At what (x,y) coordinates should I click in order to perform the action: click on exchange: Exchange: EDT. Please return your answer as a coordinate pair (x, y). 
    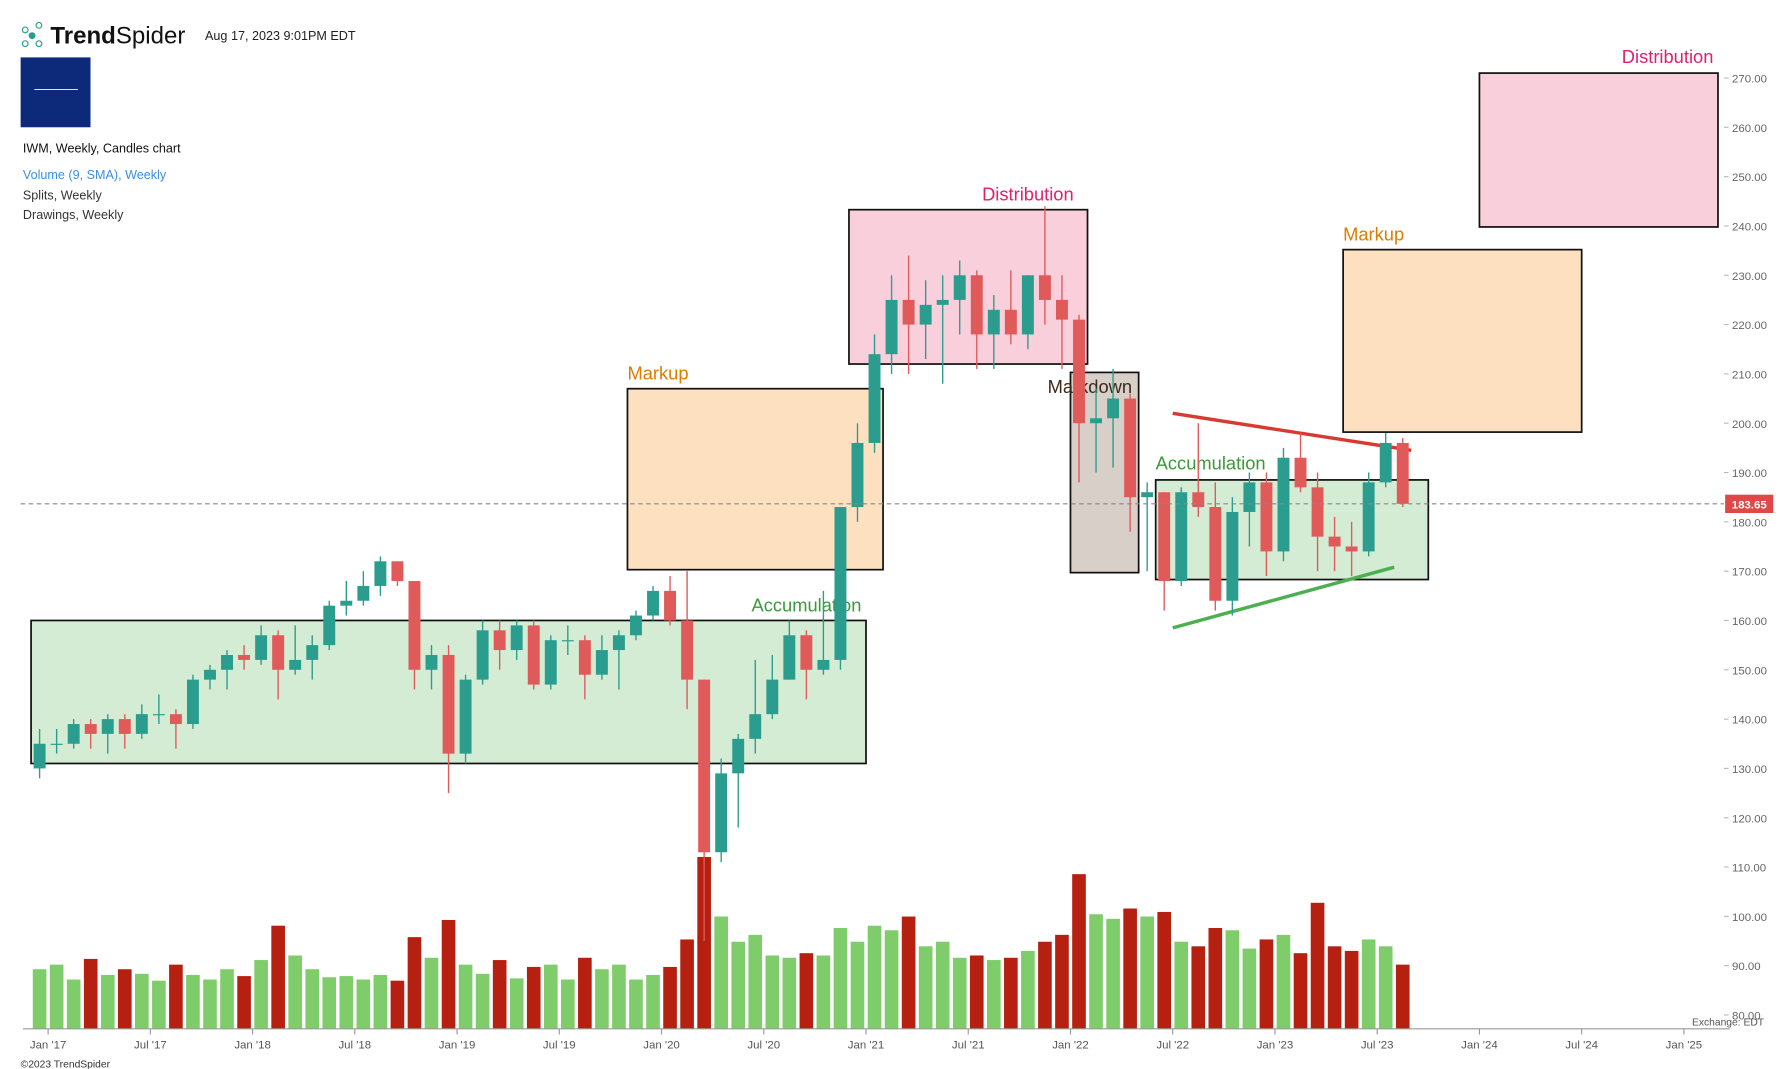
    Looking at the image, I should click on (1728, 1022).